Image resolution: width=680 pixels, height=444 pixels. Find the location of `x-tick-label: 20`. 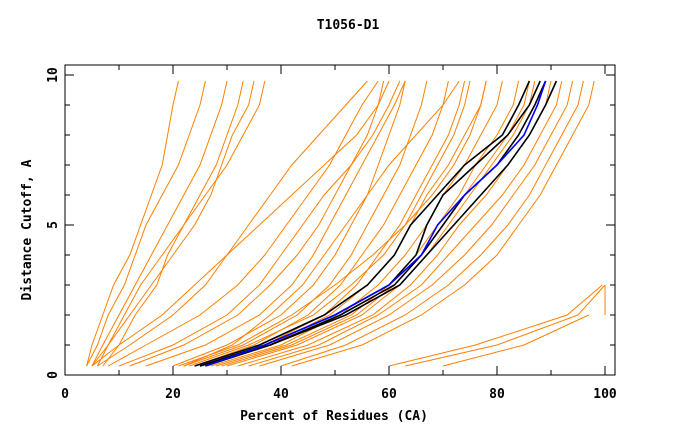

x-tick-label: 20 is located at coordinates (173, 394).